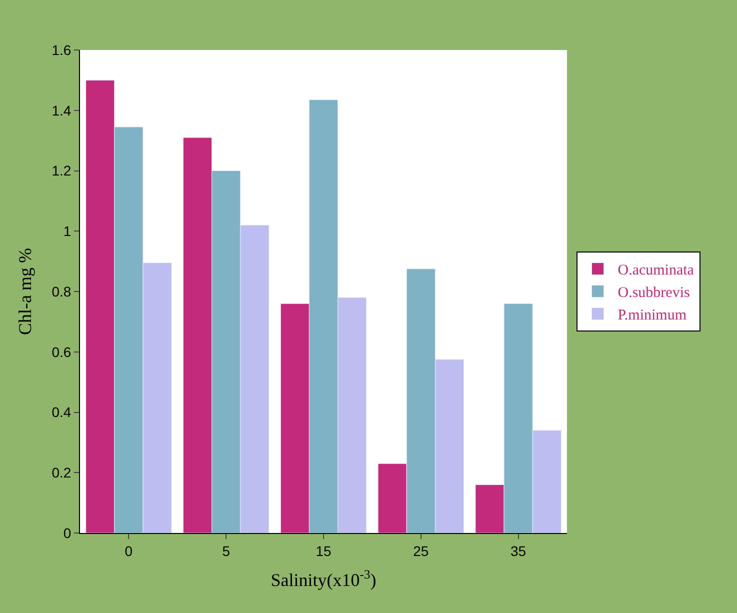 The image size is (737, 613). What do you see at coordinates (128, 550) in the screenshot?
I see `x-tick-label: 0` at bounding box center [128, 550].